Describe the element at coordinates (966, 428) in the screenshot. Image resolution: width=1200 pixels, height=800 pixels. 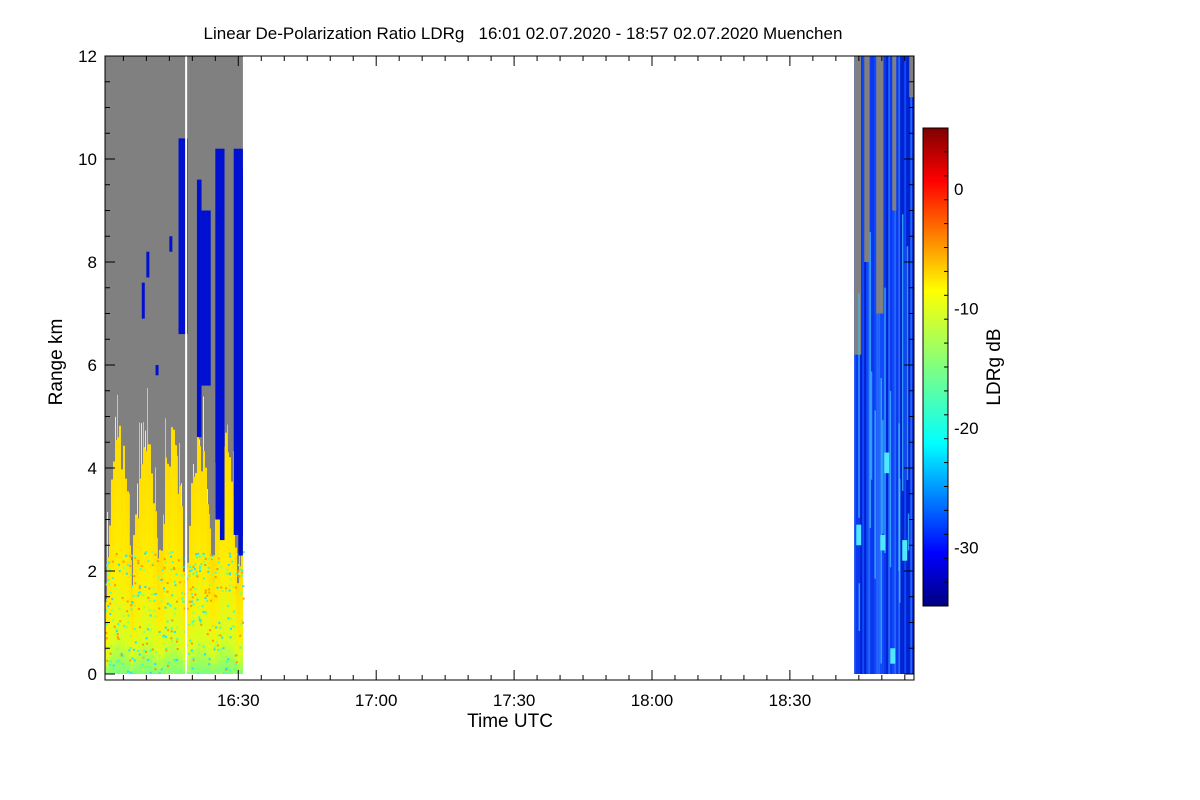
I see `colorbar-tick-label: -20` at that location.